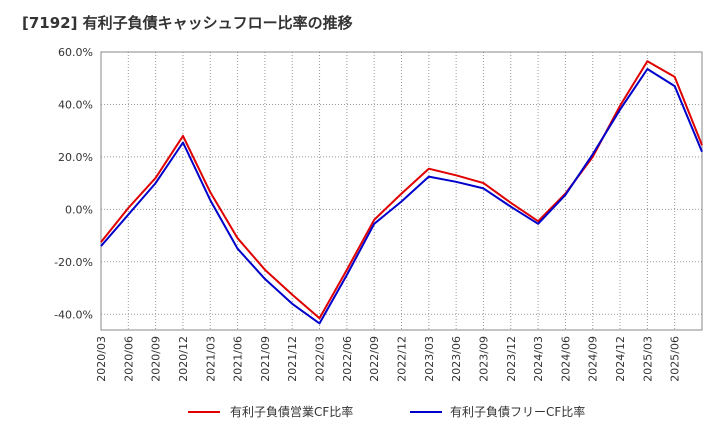 The width and height of the screenshot is (720, 440). I want to click on x-tick-label: 2024/09, so click(593, 359).